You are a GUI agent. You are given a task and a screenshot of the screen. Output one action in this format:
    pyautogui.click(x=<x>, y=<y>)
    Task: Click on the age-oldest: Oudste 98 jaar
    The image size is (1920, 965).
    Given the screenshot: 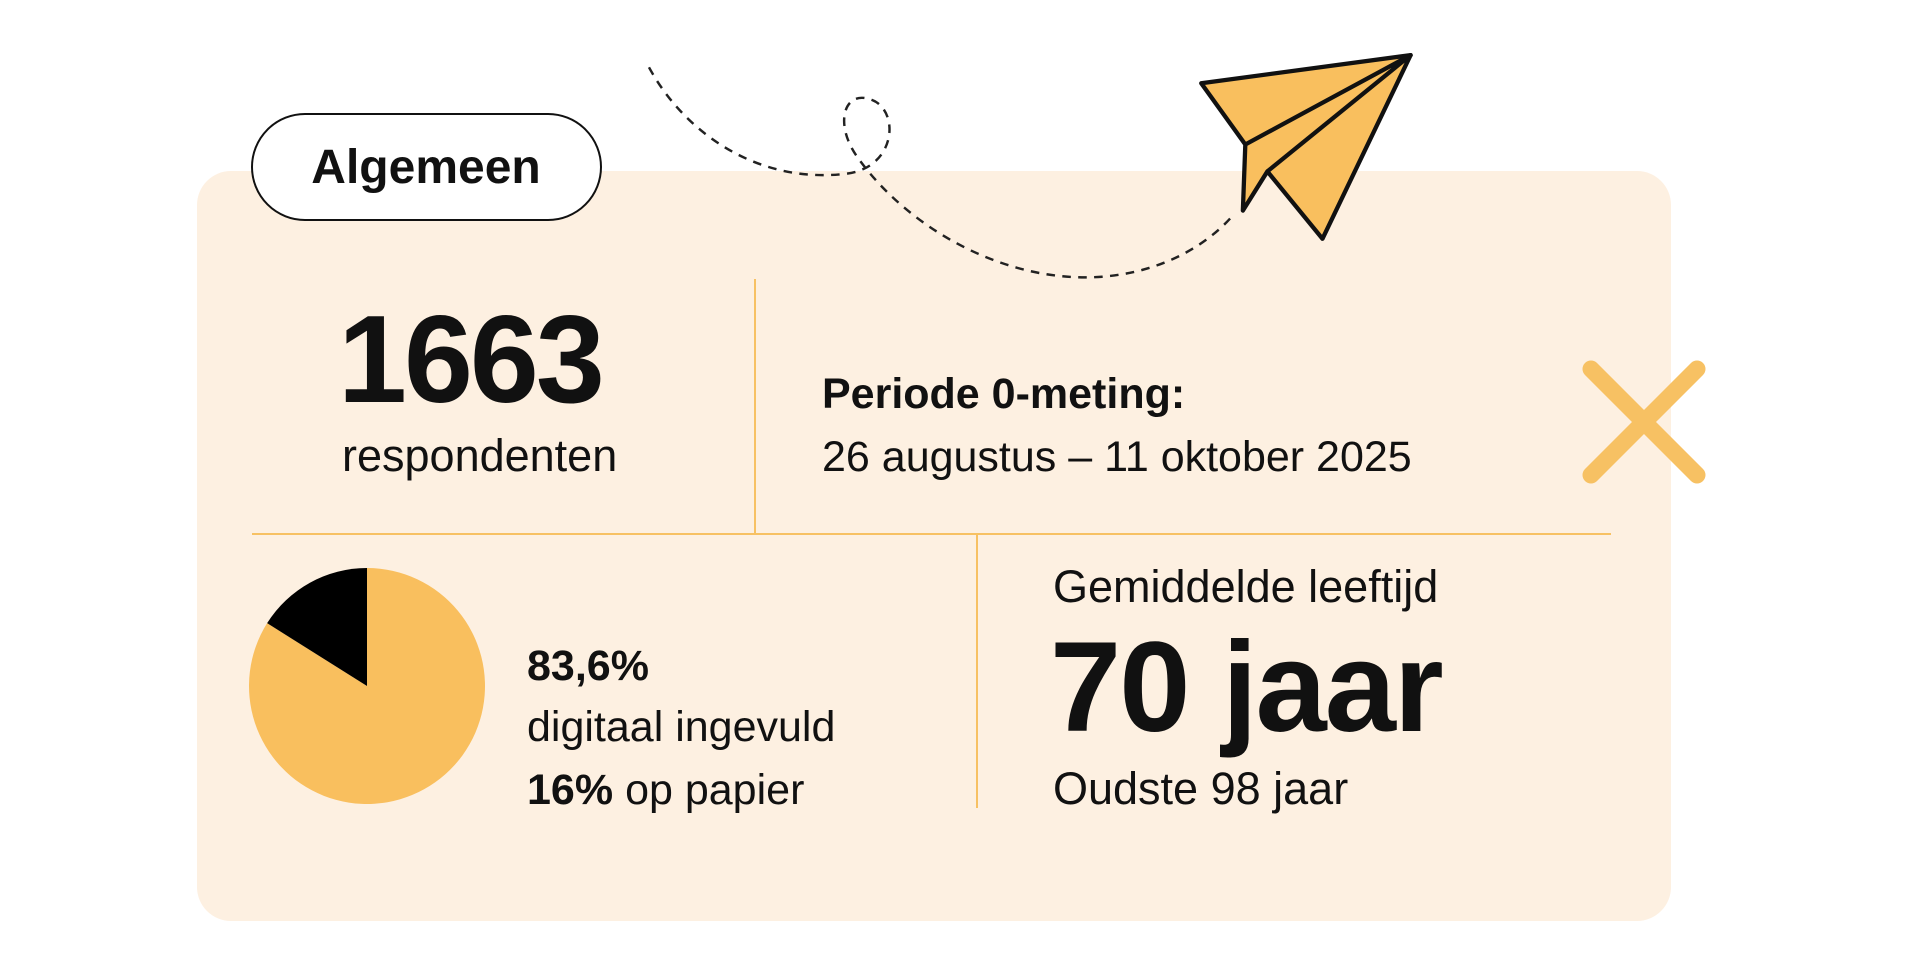 What is the action you would take?
    pyautogui.click(x=1200, y=788)
    